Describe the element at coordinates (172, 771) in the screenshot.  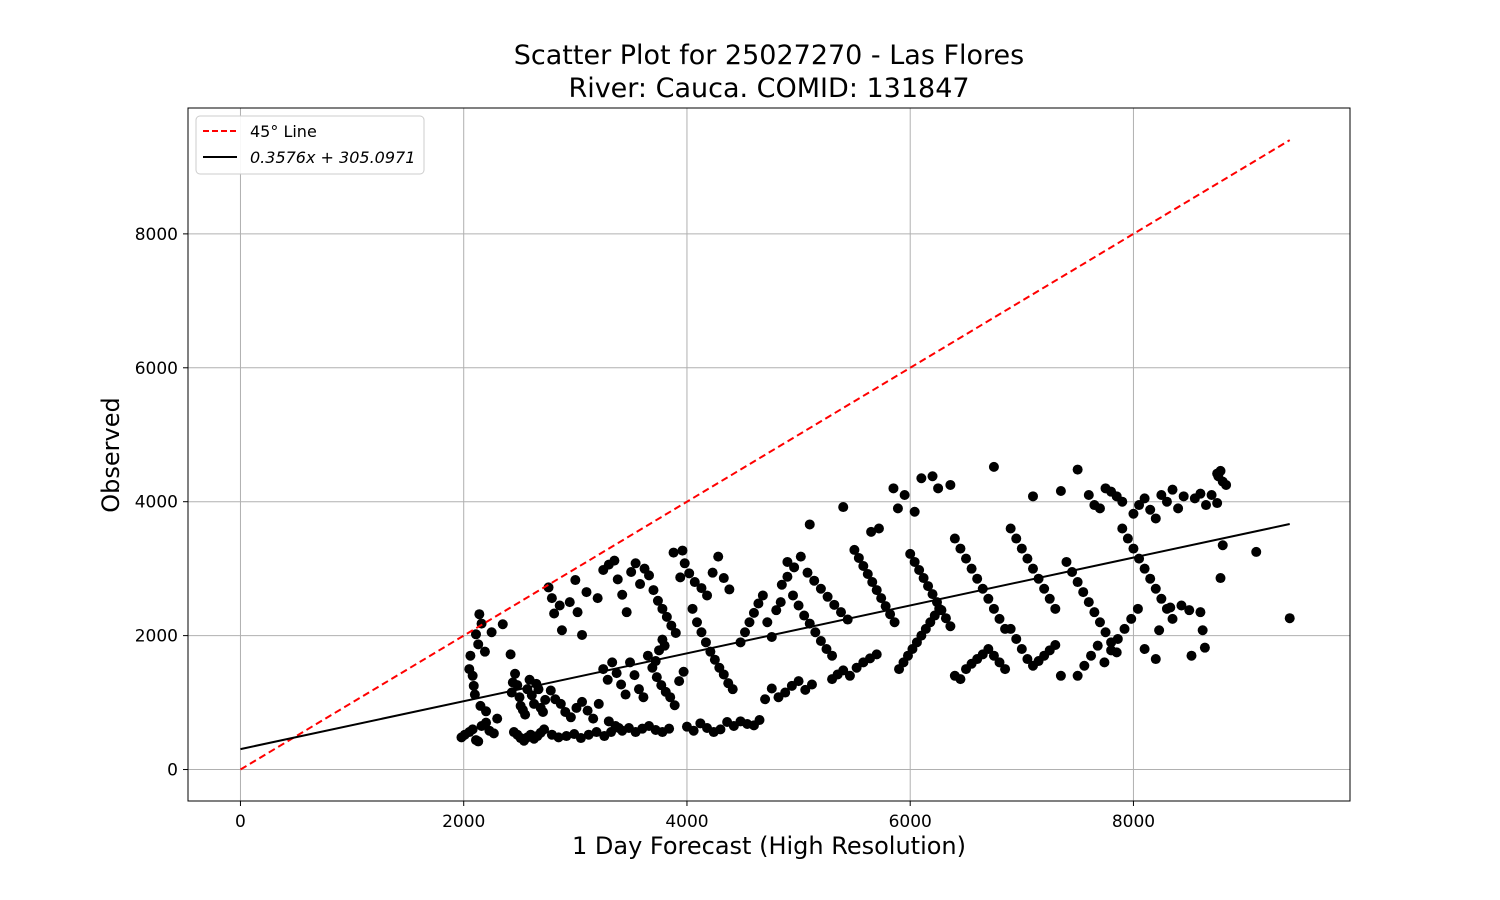
I see `y-tick-label: 0` at that location.